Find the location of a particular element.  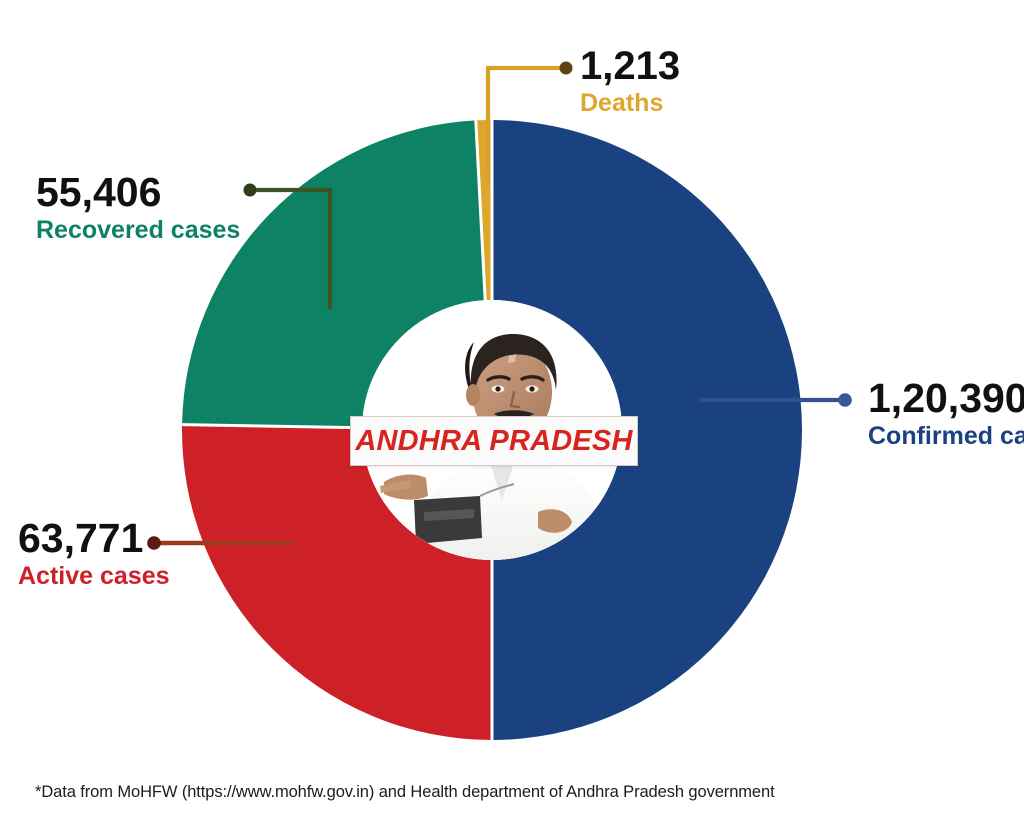

recovered-label: Recovered cases is located at coordinates (138, 229).